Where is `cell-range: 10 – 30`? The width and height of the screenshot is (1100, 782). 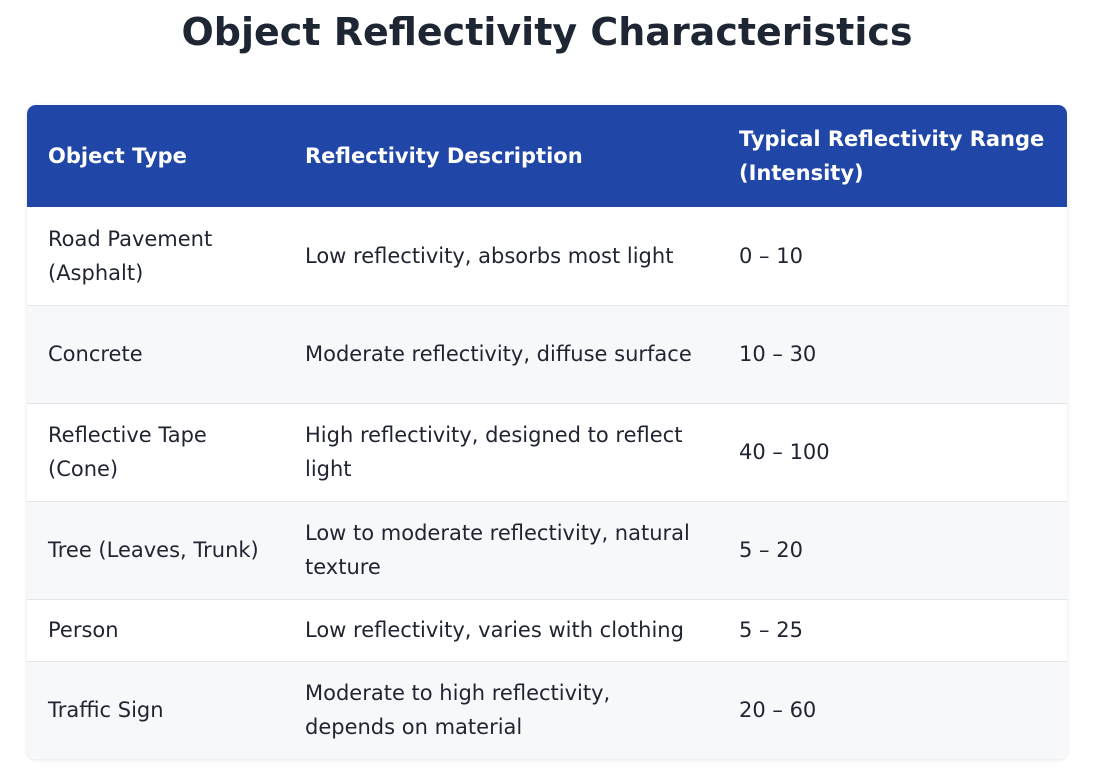 cell-range: 10 – 30 is located at coordinates (892, 353).